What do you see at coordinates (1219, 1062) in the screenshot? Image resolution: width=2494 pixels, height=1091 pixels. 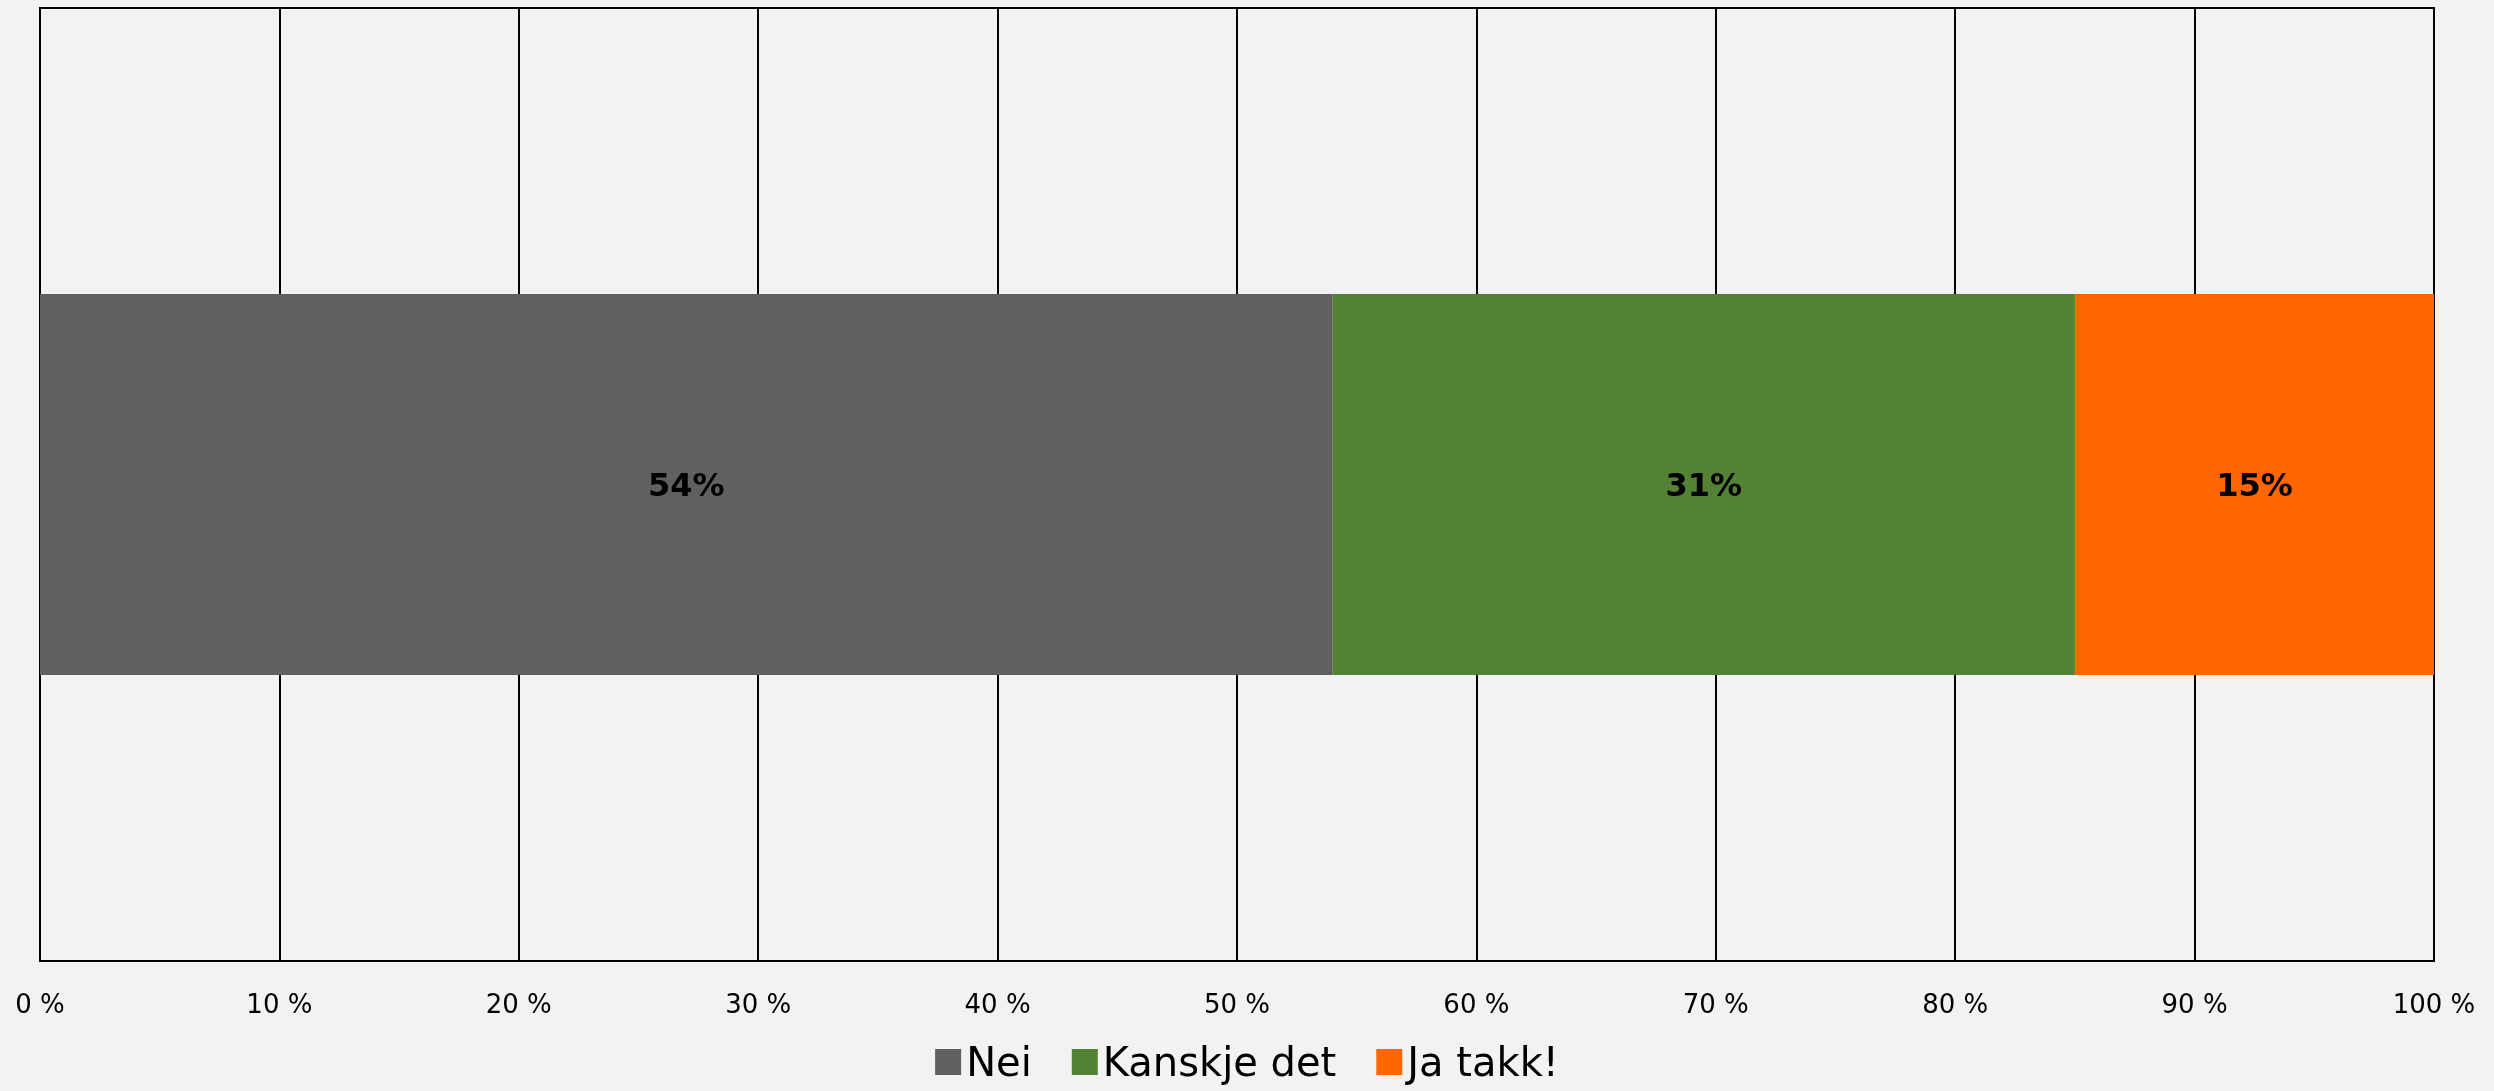 I see `legend-label: Kanskje det` at bounding box center [1219, 1062].